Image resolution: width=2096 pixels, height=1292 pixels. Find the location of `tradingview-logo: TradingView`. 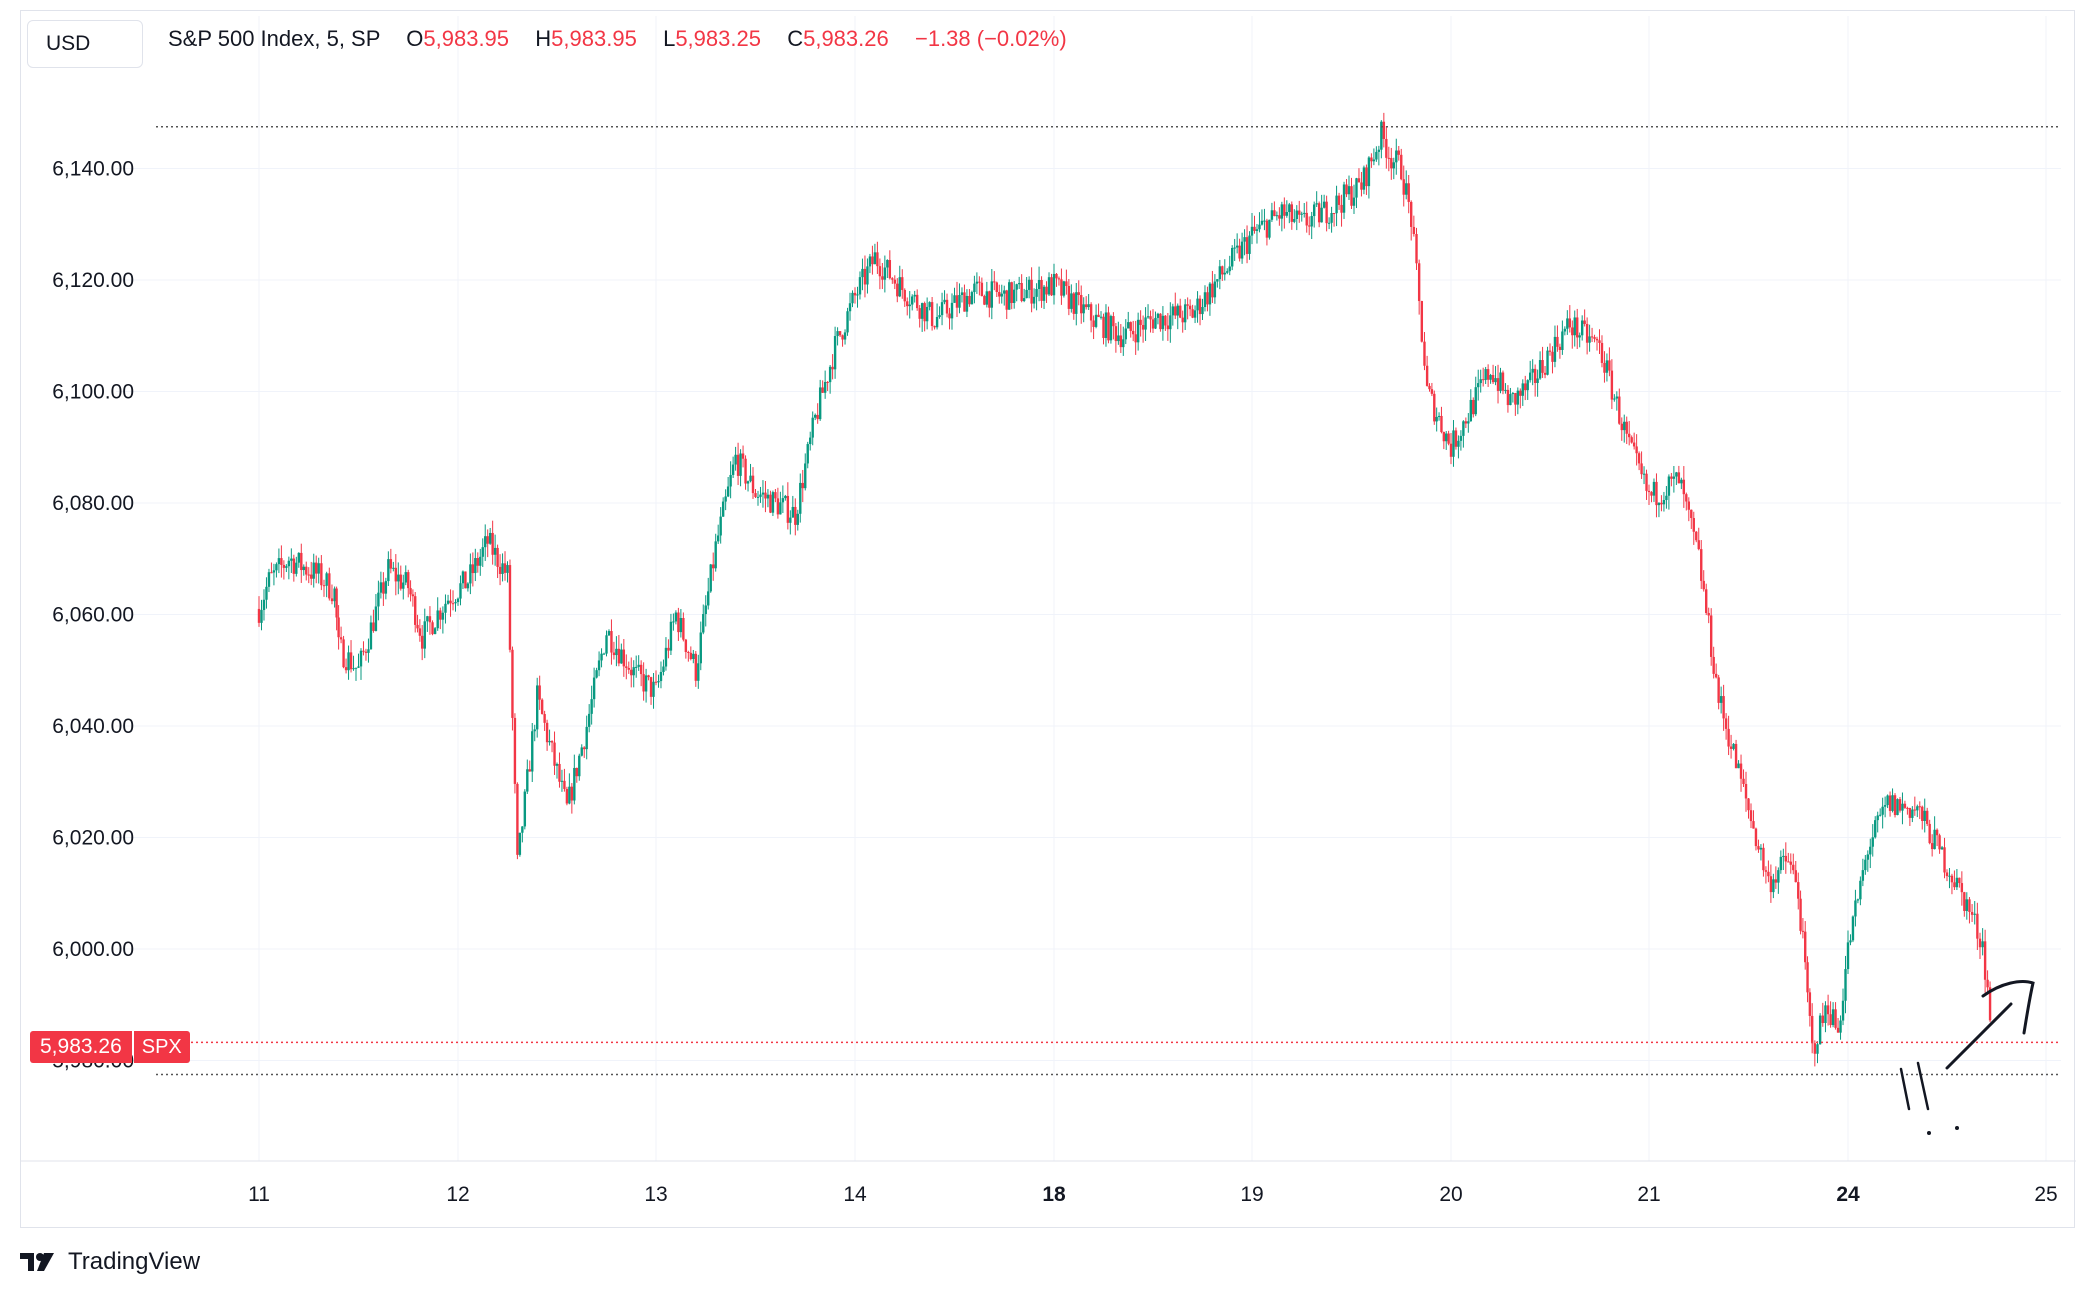

tradingview-logo: TradingView is located at coordinates (110, 1262).